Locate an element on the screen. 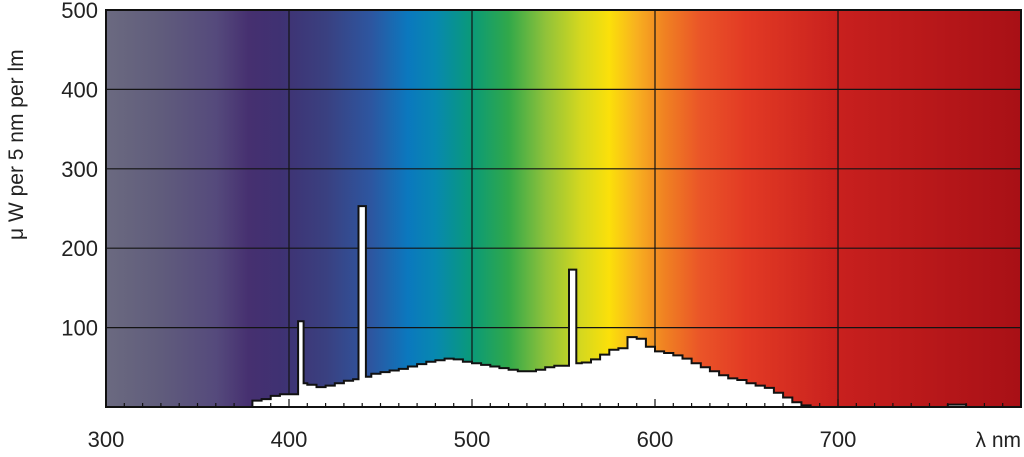  x-axis-label: λ nm is located at coordinates (998, 440).